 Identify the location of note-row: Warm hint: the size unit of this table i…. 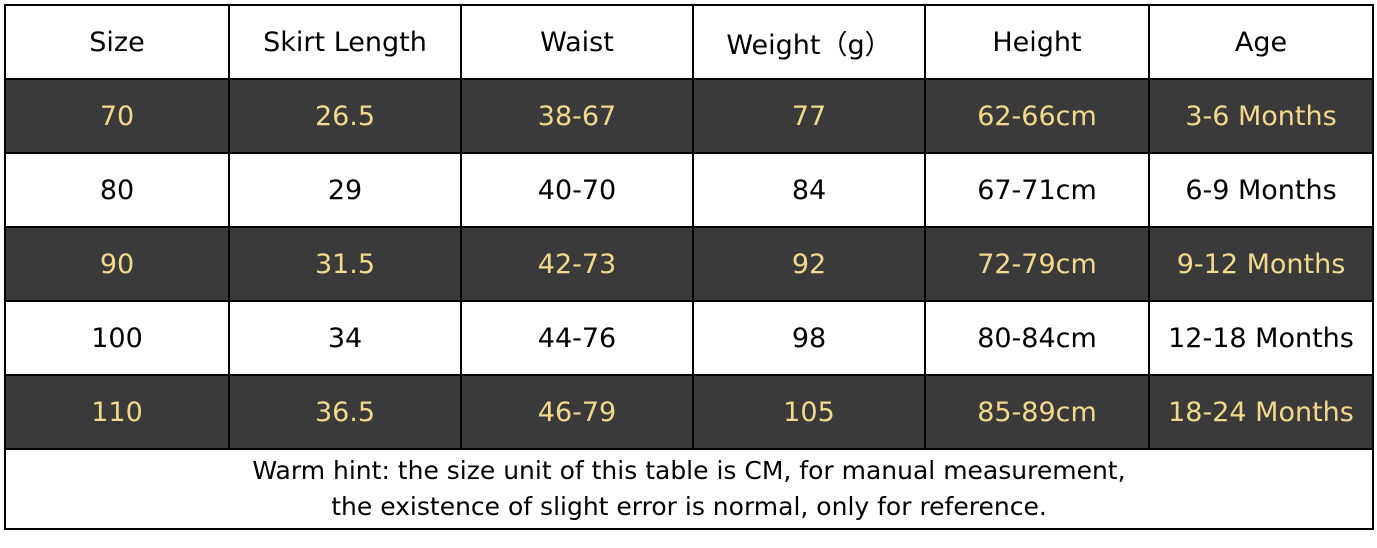
(689, 489).